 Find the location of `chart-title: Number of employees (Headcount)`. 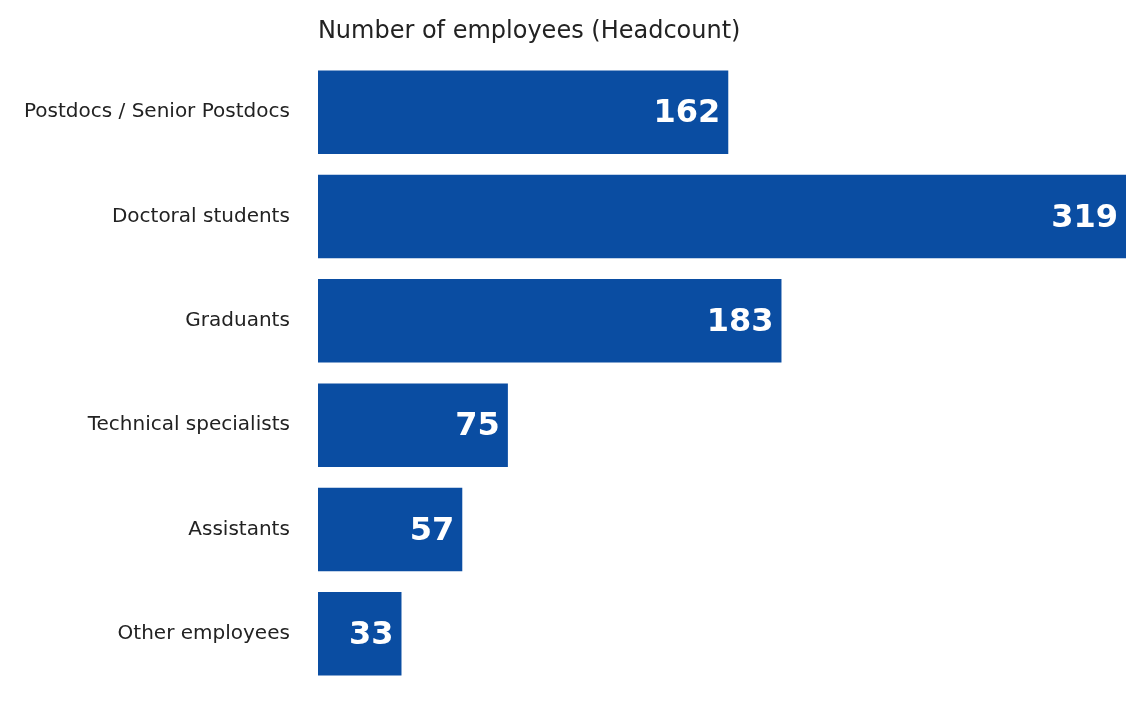

chart-title: Number of employees (Headcount) is located at coordinates (529, 30).